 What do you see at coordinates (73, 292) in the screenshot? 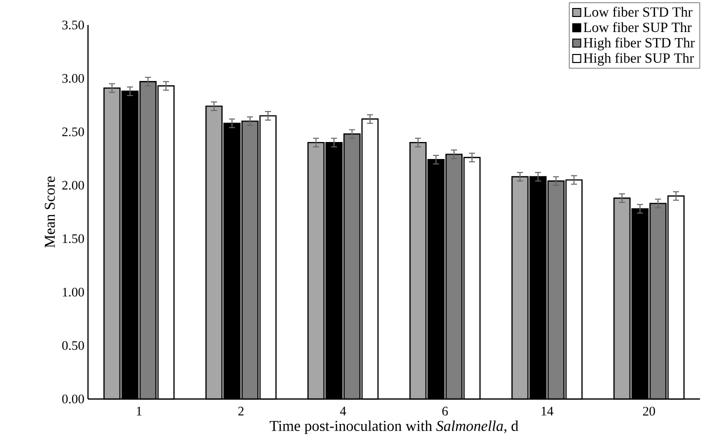
I see `y-tick-label: 1.00` at bounding box center [73, 292].